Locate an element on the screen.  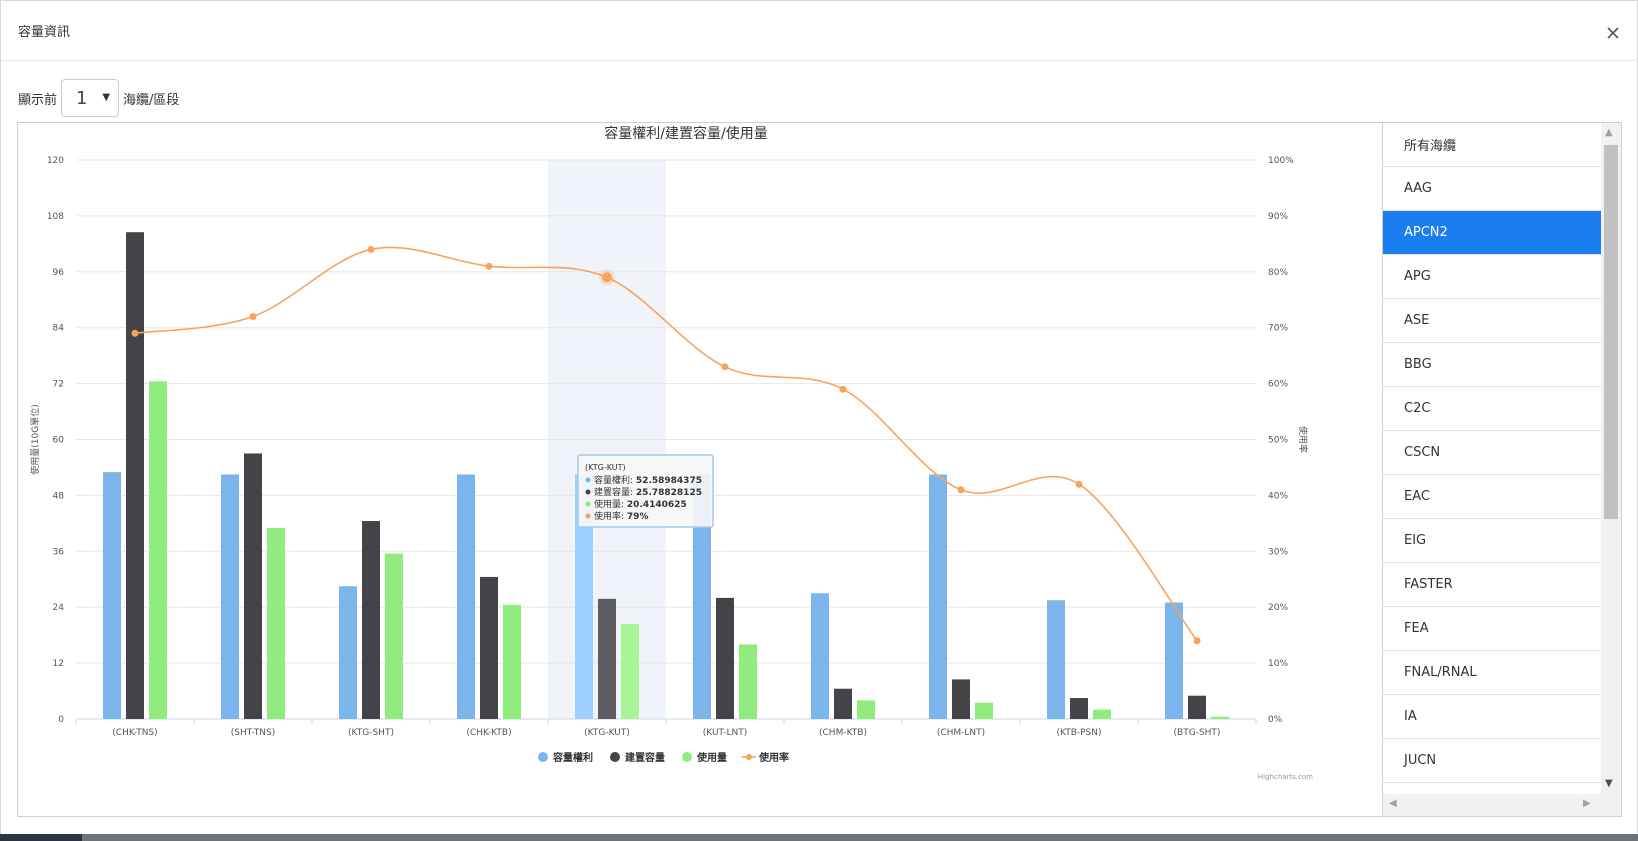
legend-label: 建置容量 is located at coordinates (644, 757).